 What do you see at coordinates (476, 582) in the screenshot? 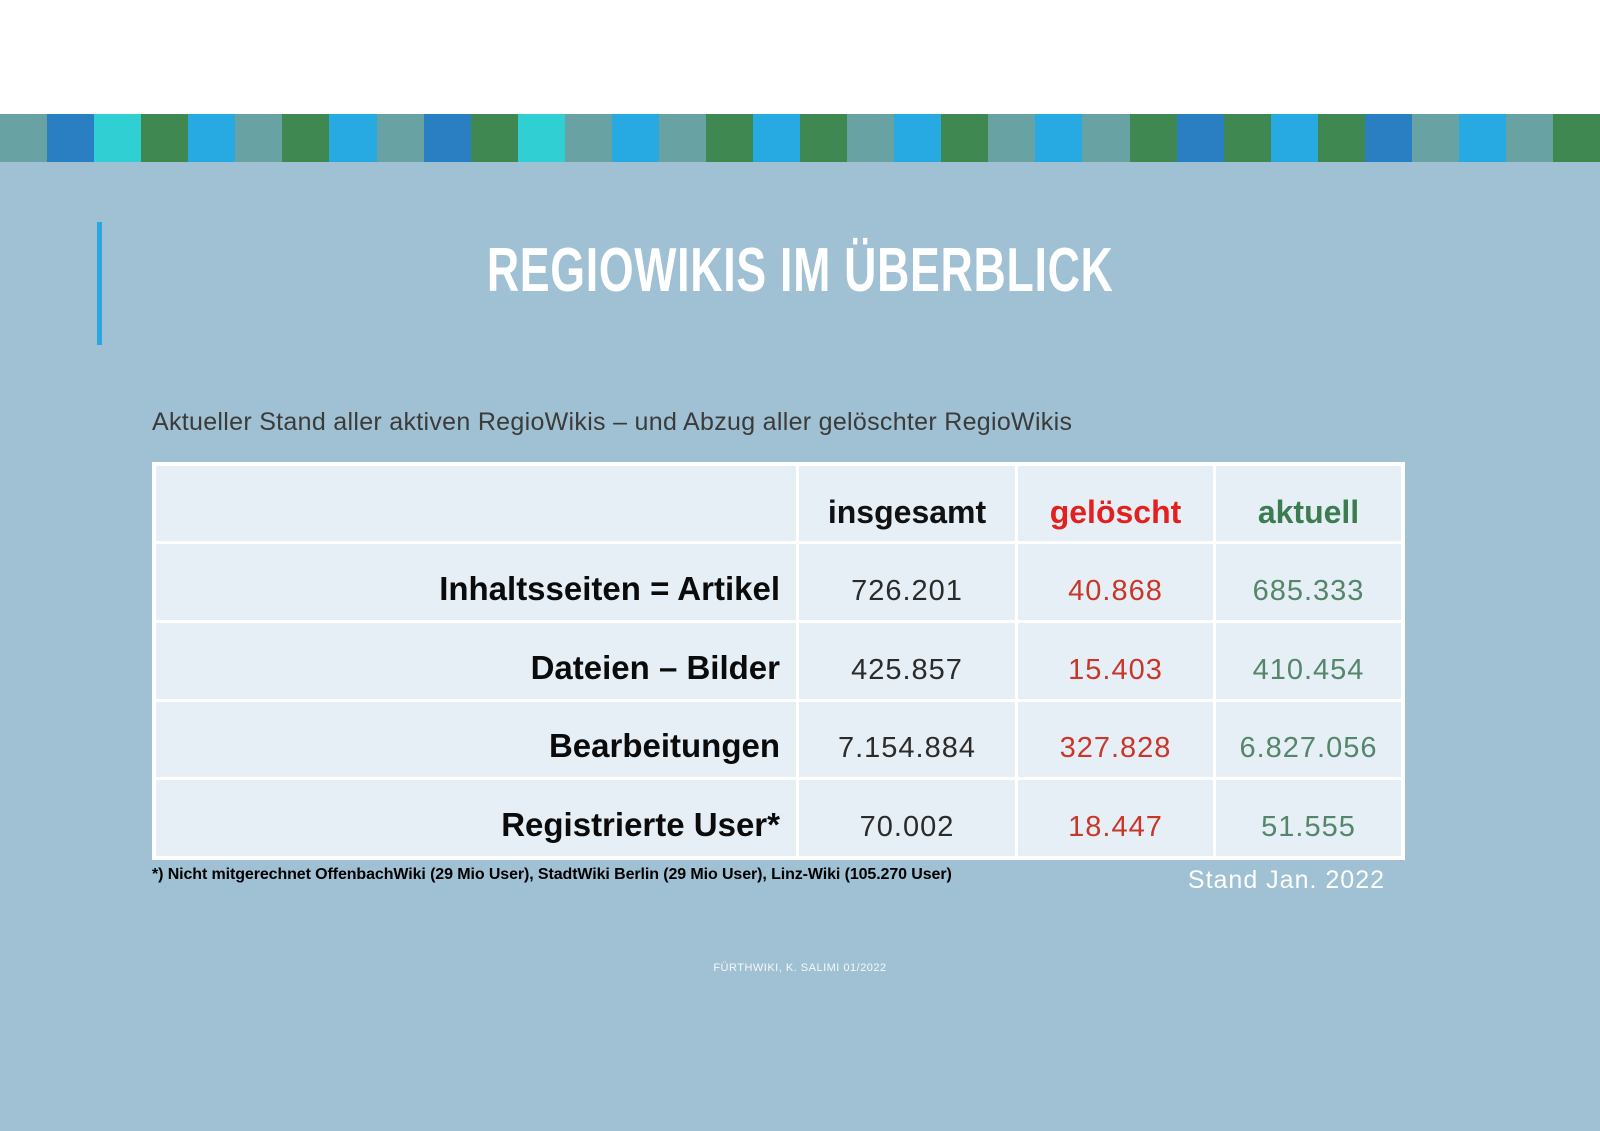
I see `row-label: Inhaltsseiten = Artikel` at bounding box center [476, 582].